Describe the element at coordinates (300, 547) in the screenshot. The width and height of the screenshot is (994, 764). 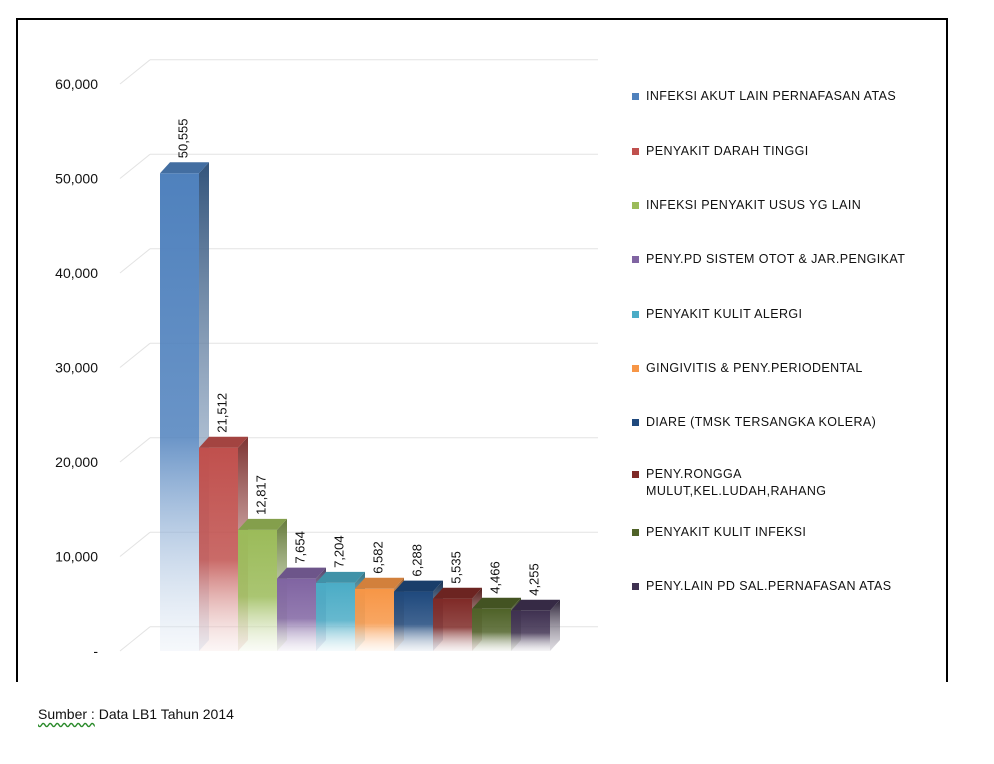
I see `bar-value-label: 7,654` at that location.